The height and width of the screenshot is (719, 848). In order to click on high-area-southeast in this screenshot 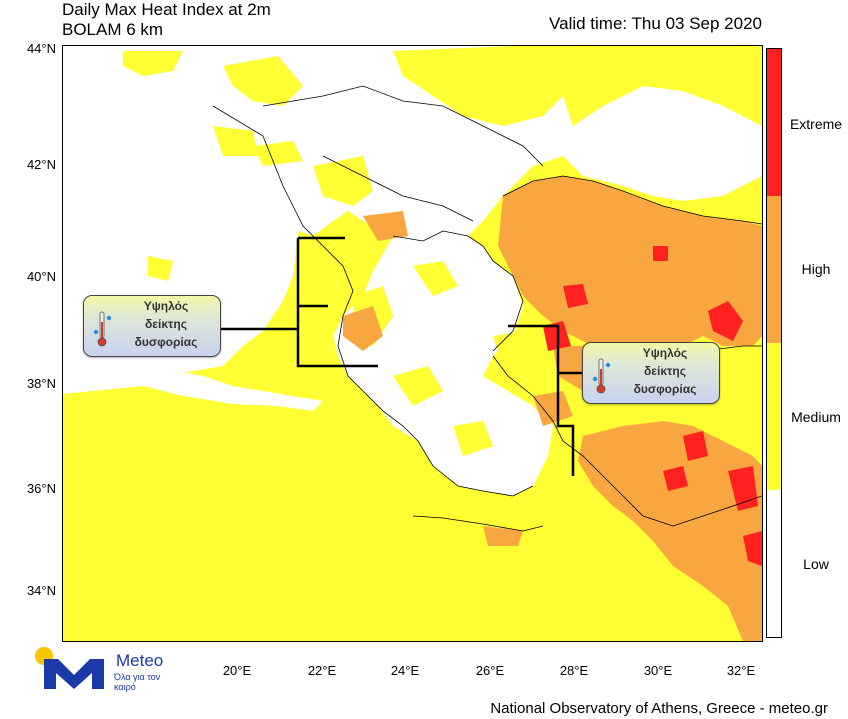, I will do `click(670, 531)`.